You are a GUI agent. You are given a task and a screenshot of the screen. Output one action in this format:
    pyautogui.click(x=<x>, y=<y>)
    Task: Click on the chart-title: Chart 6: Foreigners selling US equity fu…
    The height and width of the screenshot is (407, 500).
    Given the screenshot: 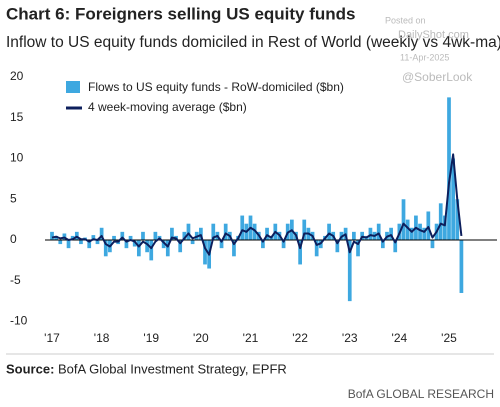 What is the action you would take?
    pyautogui.click(x=181, y=13)
    